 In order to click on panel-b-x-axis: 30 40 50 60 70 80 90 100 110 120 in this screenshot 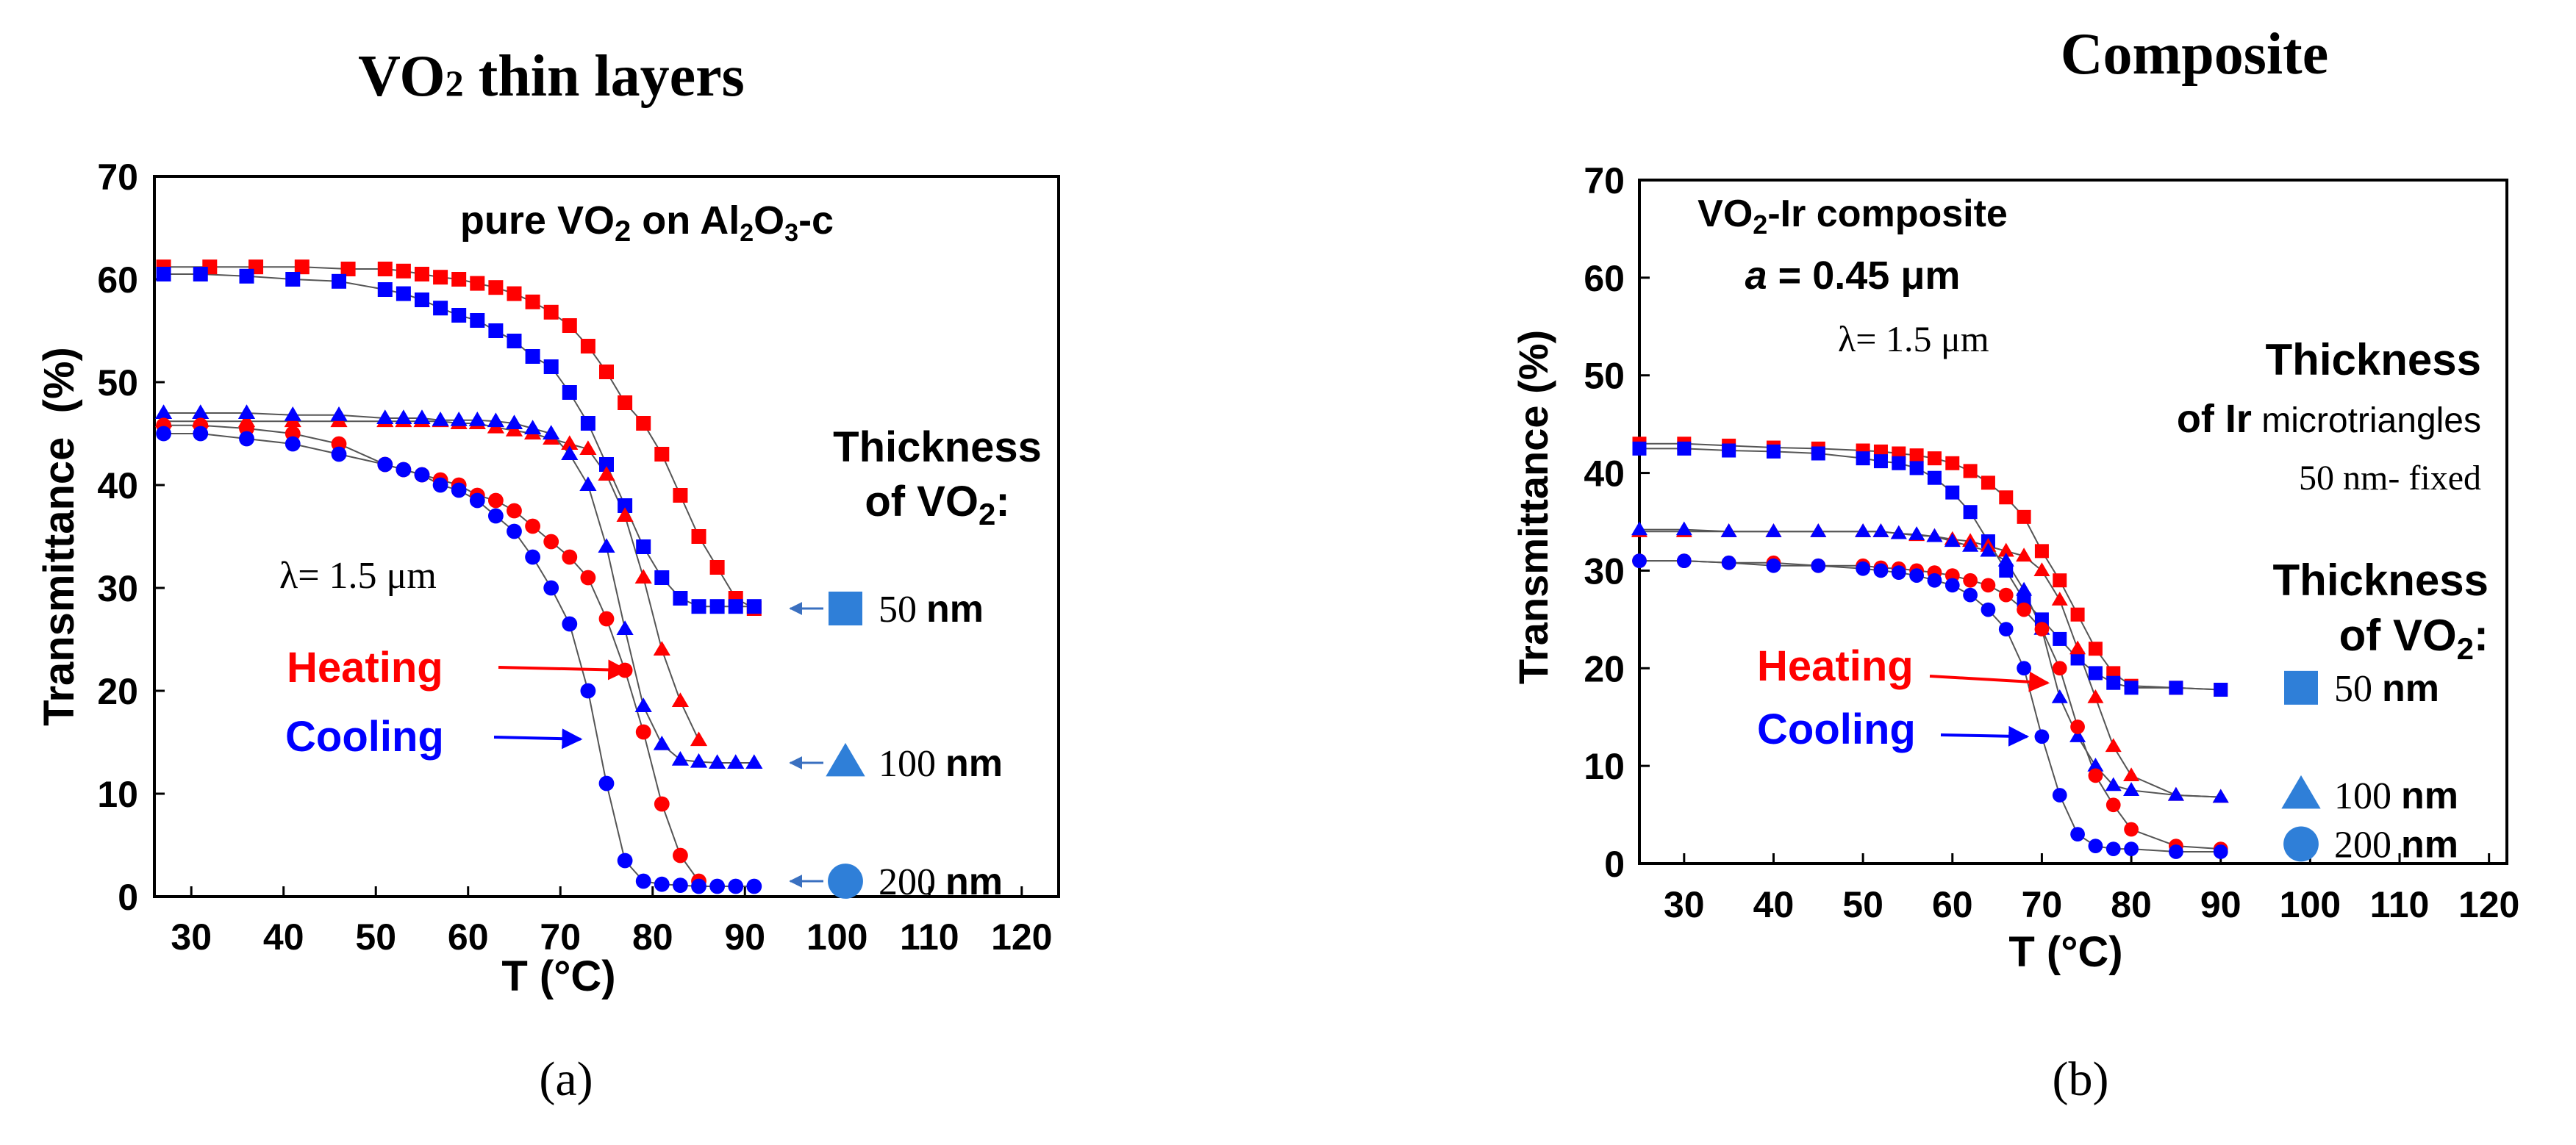, I will do `click(2091, 889)`.